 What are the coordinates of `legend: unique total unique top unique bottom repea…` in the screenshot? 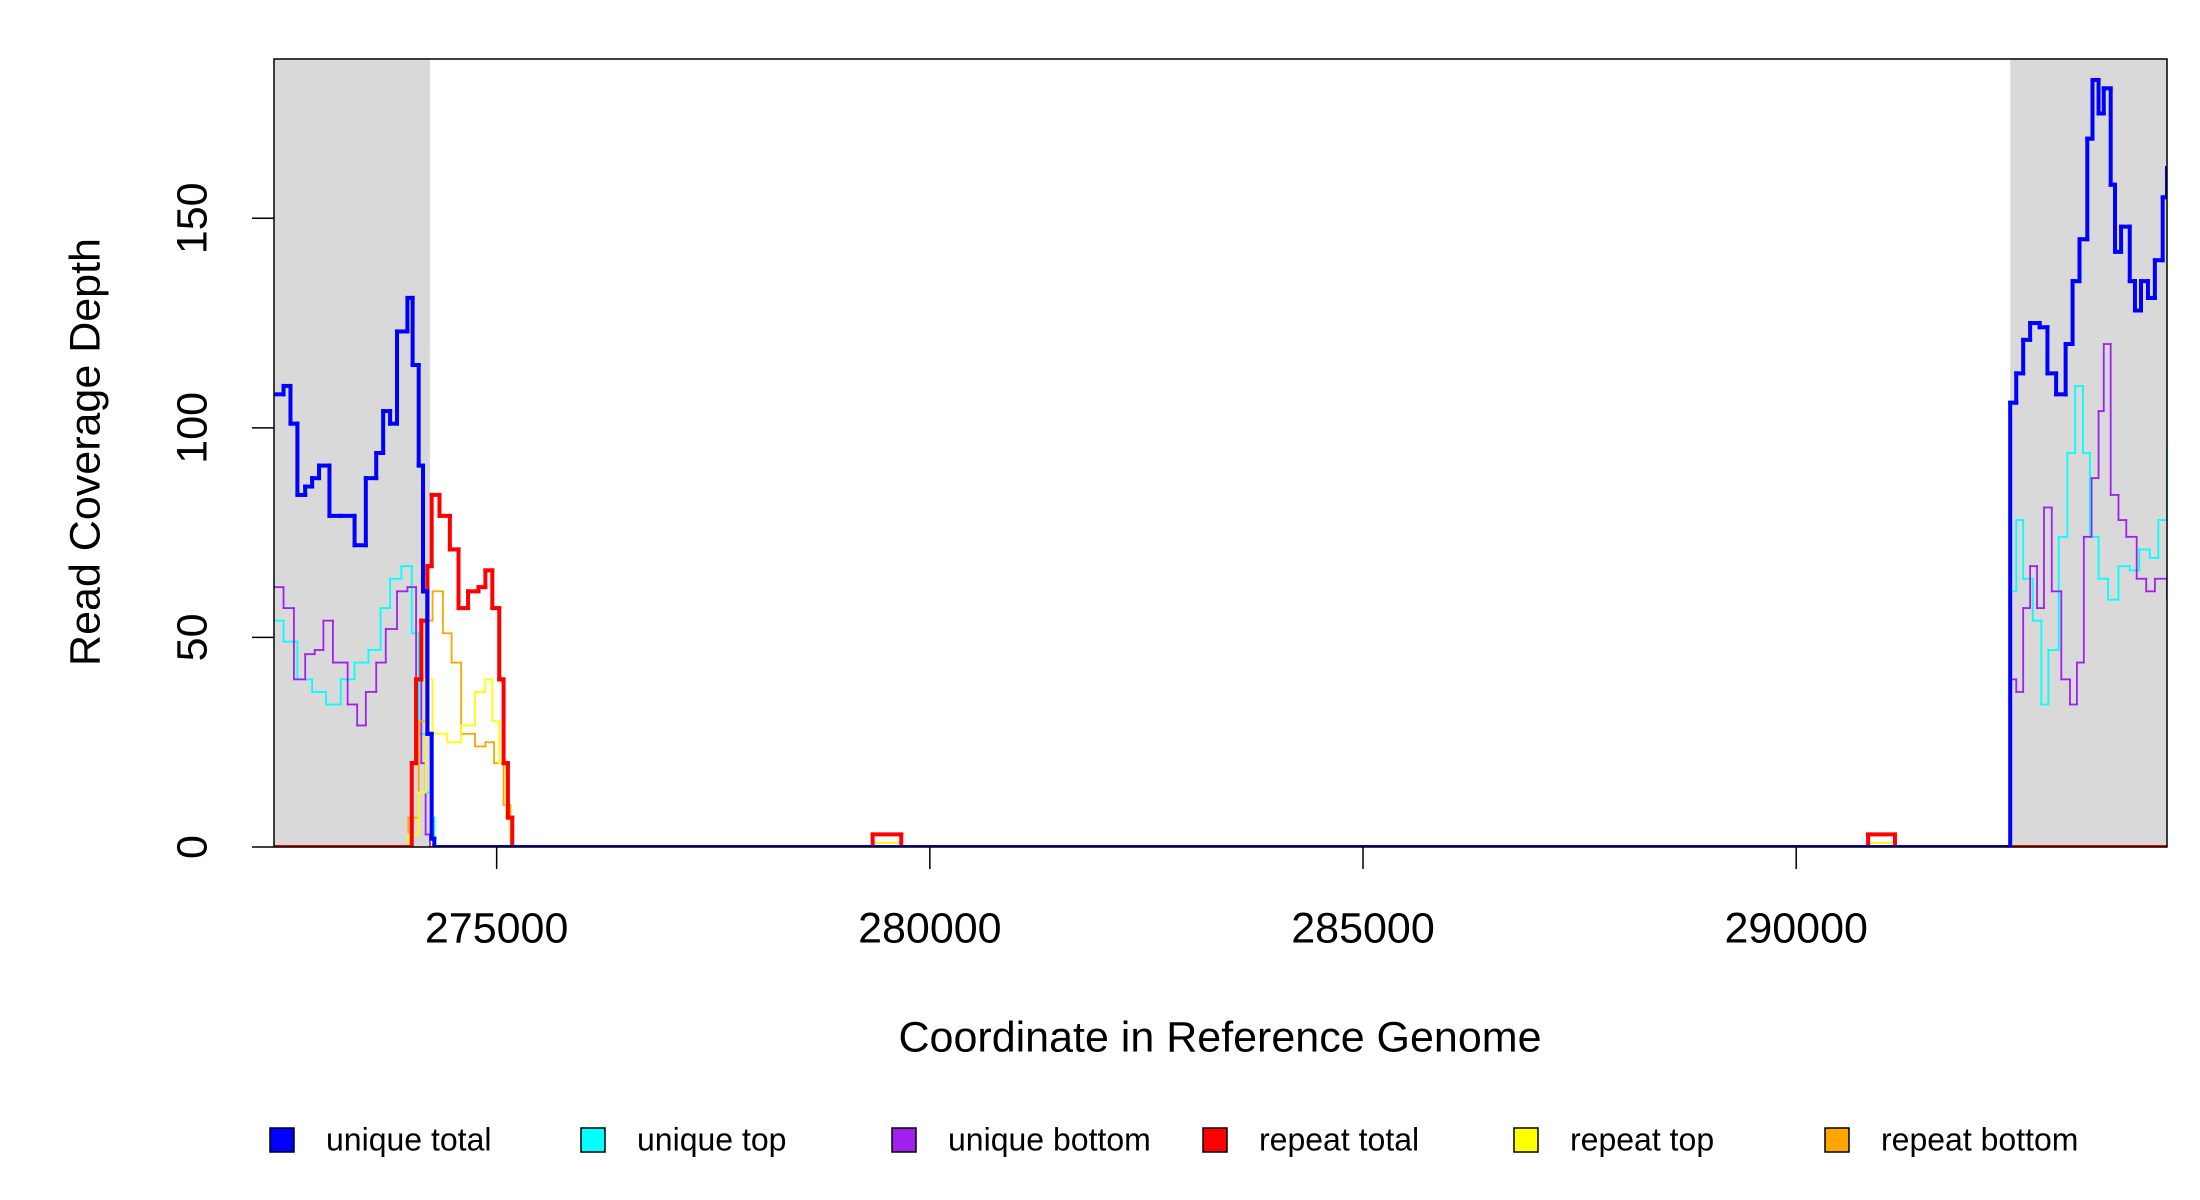 It's located at (1173, 1139).